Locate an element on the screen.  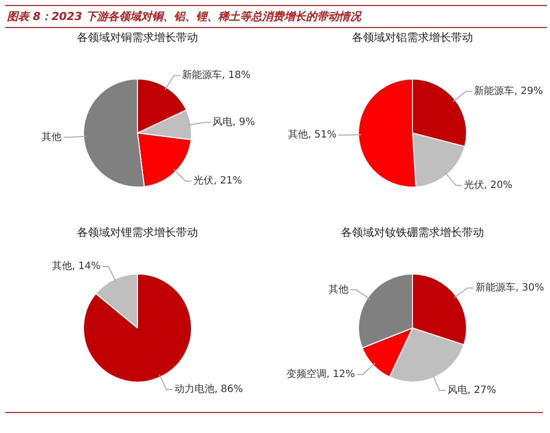
slice-label: 其他, 14% is located at coordinates (76, 266).